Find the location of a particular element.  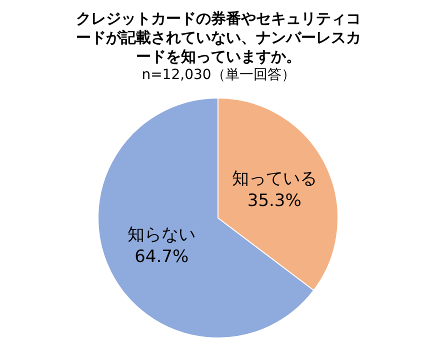

slice-label: 知っている is located at coordinates (274, 178).